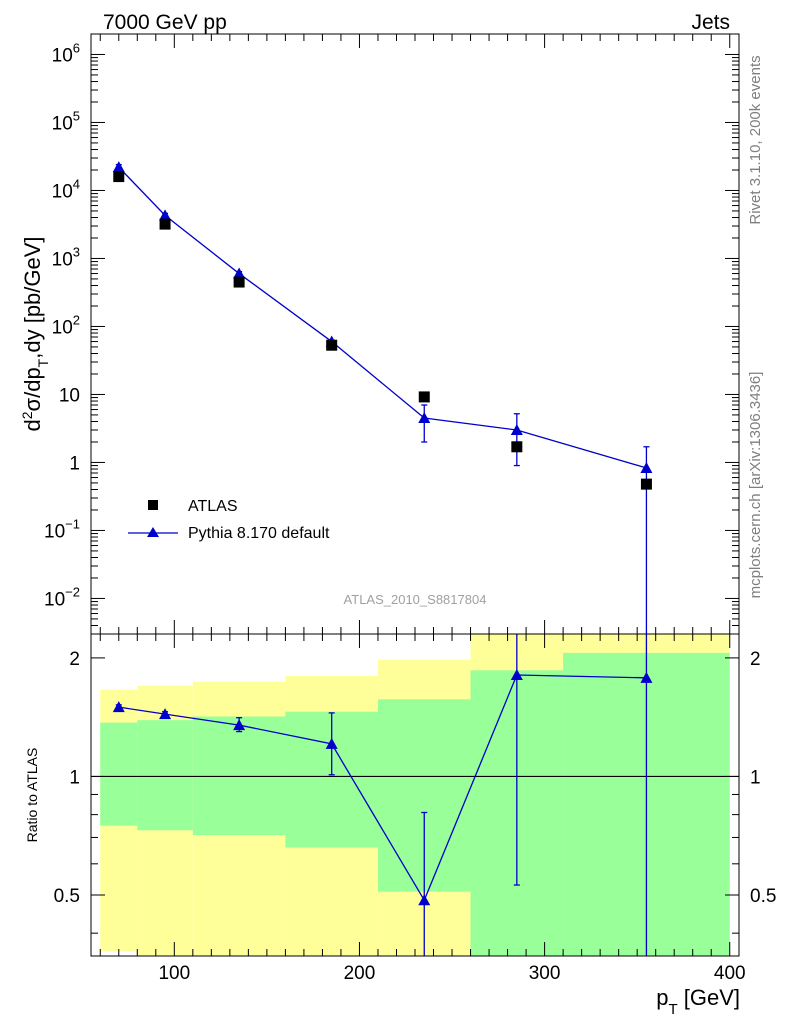 Image resolution: width=786 pixels, height=1024 pixels. I want to click on main-y-axis-title: d2σ/dpT,dy [pb/GeV], so click(35, 333).